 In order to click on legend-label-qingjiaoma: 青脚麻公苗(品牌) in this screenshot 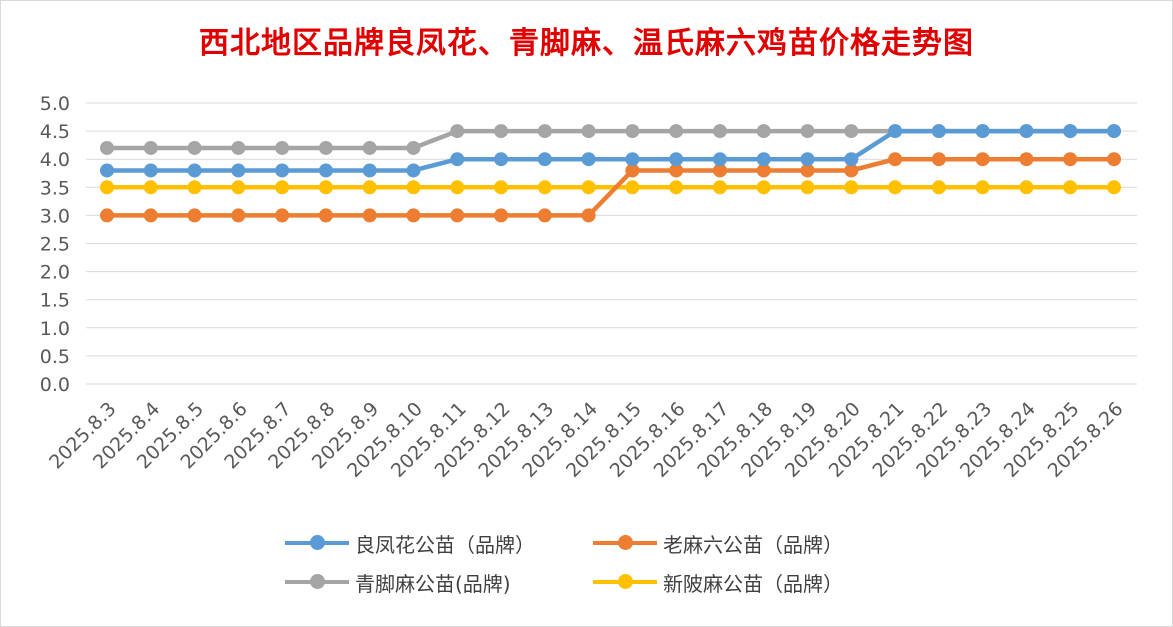, I will do `click(433, 583)`.